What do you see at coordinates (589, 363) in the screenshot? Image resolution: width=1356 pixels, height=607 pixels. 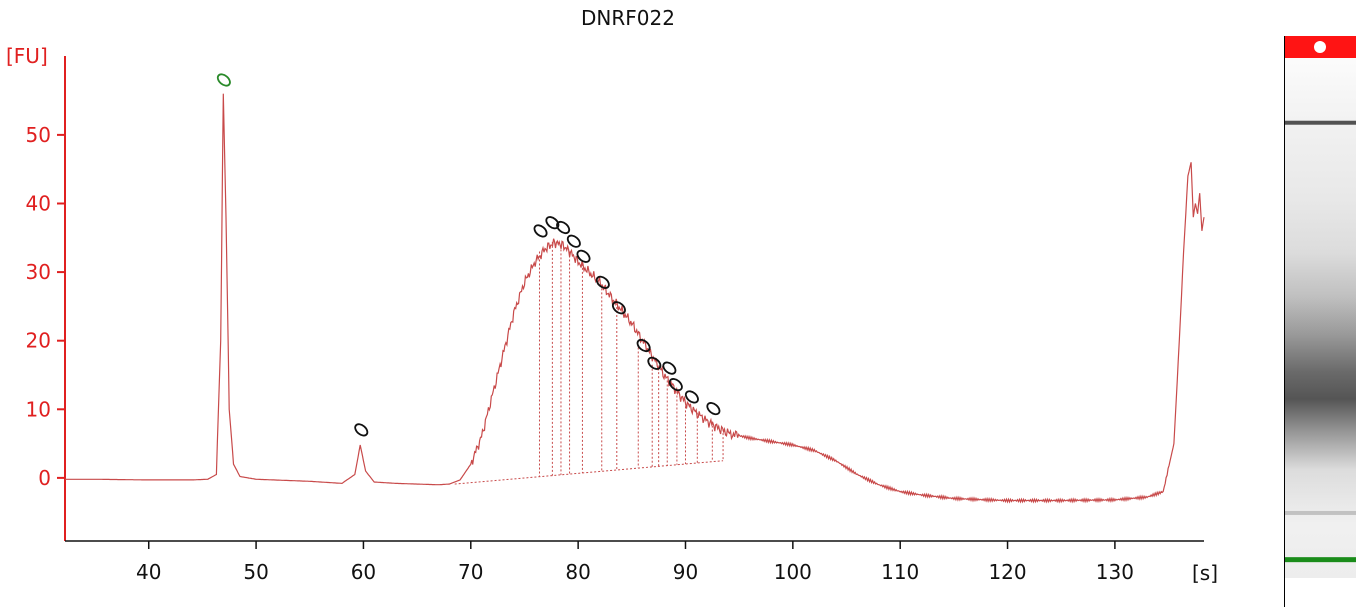 I see `integration-bounds` at bounding box center [589, 363].